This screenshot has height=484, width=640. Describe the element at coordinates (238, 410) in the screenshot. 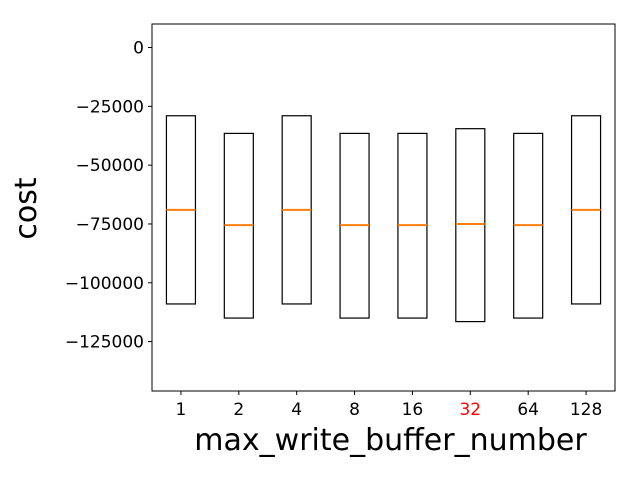

I see `x-tick-label: 2` at that location.